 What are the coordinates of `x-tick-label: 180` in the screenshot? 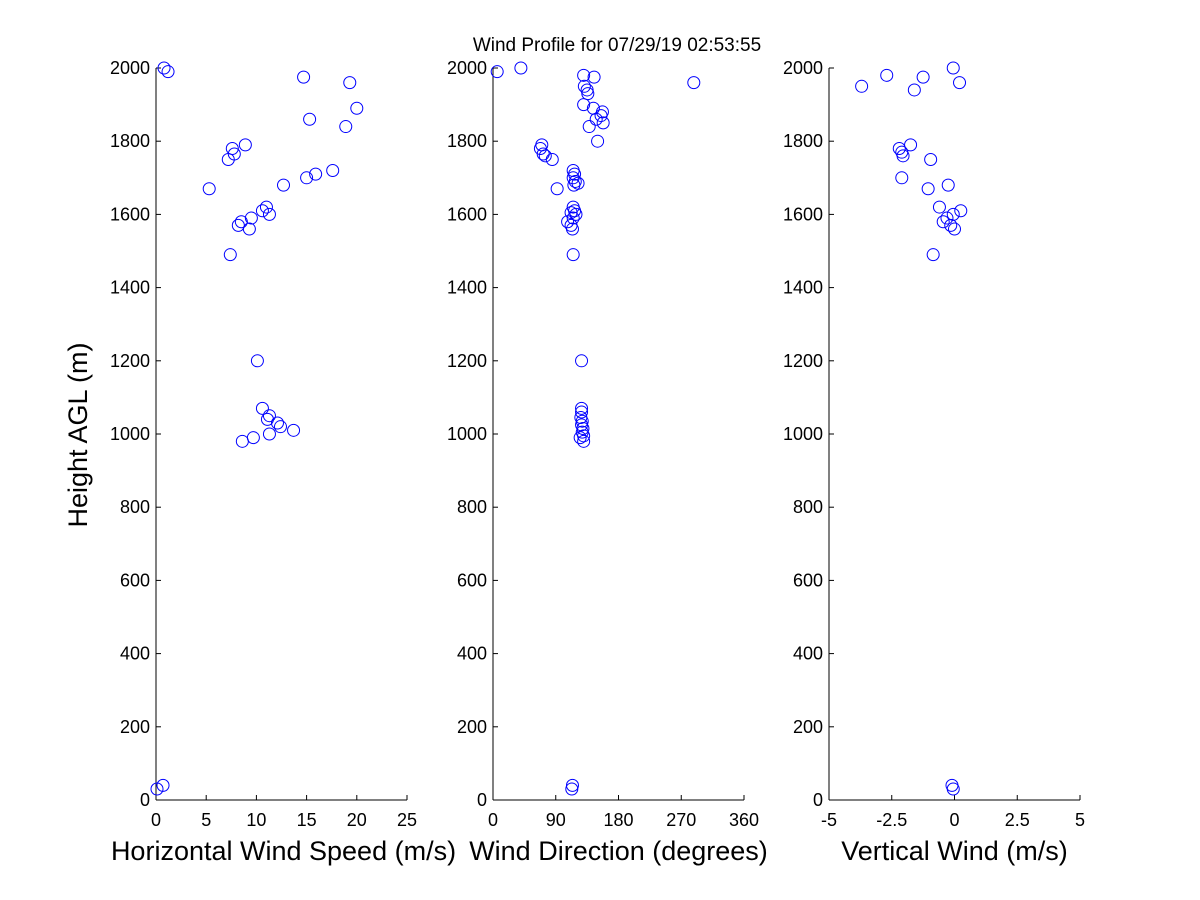 It's located at (618, 820).